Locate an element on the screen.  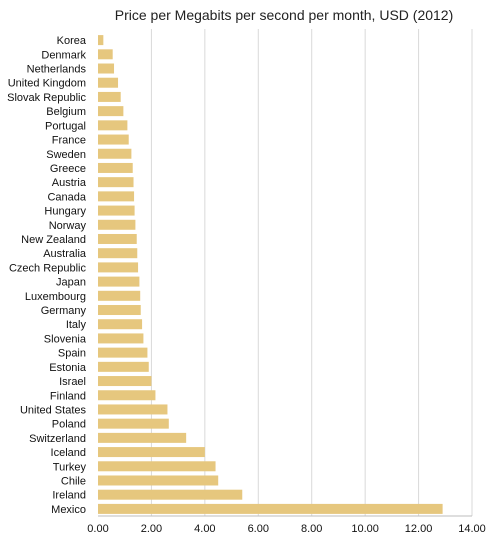
bar-portugal is located at coordinates (113, 125).